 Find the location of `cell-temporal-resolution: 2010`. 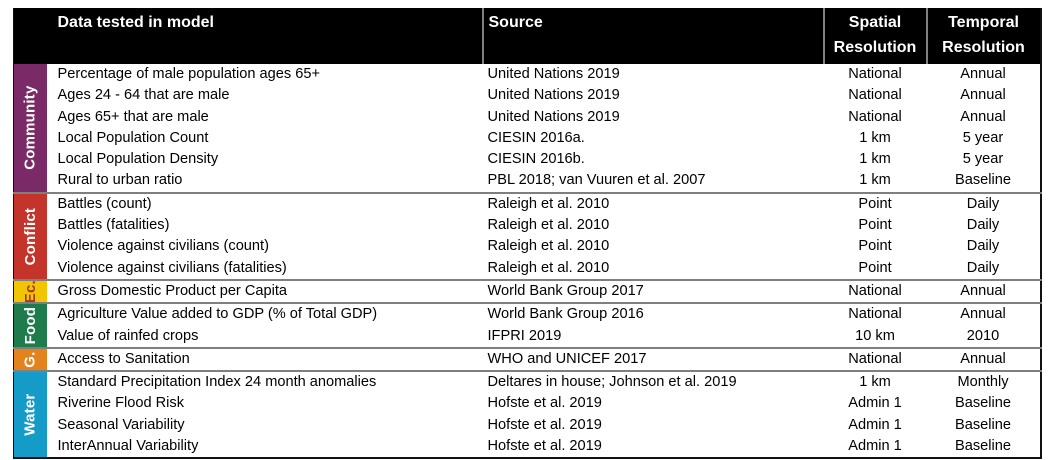

cell-temporal-resolution: 2010 is located at coordinates (983, 336).